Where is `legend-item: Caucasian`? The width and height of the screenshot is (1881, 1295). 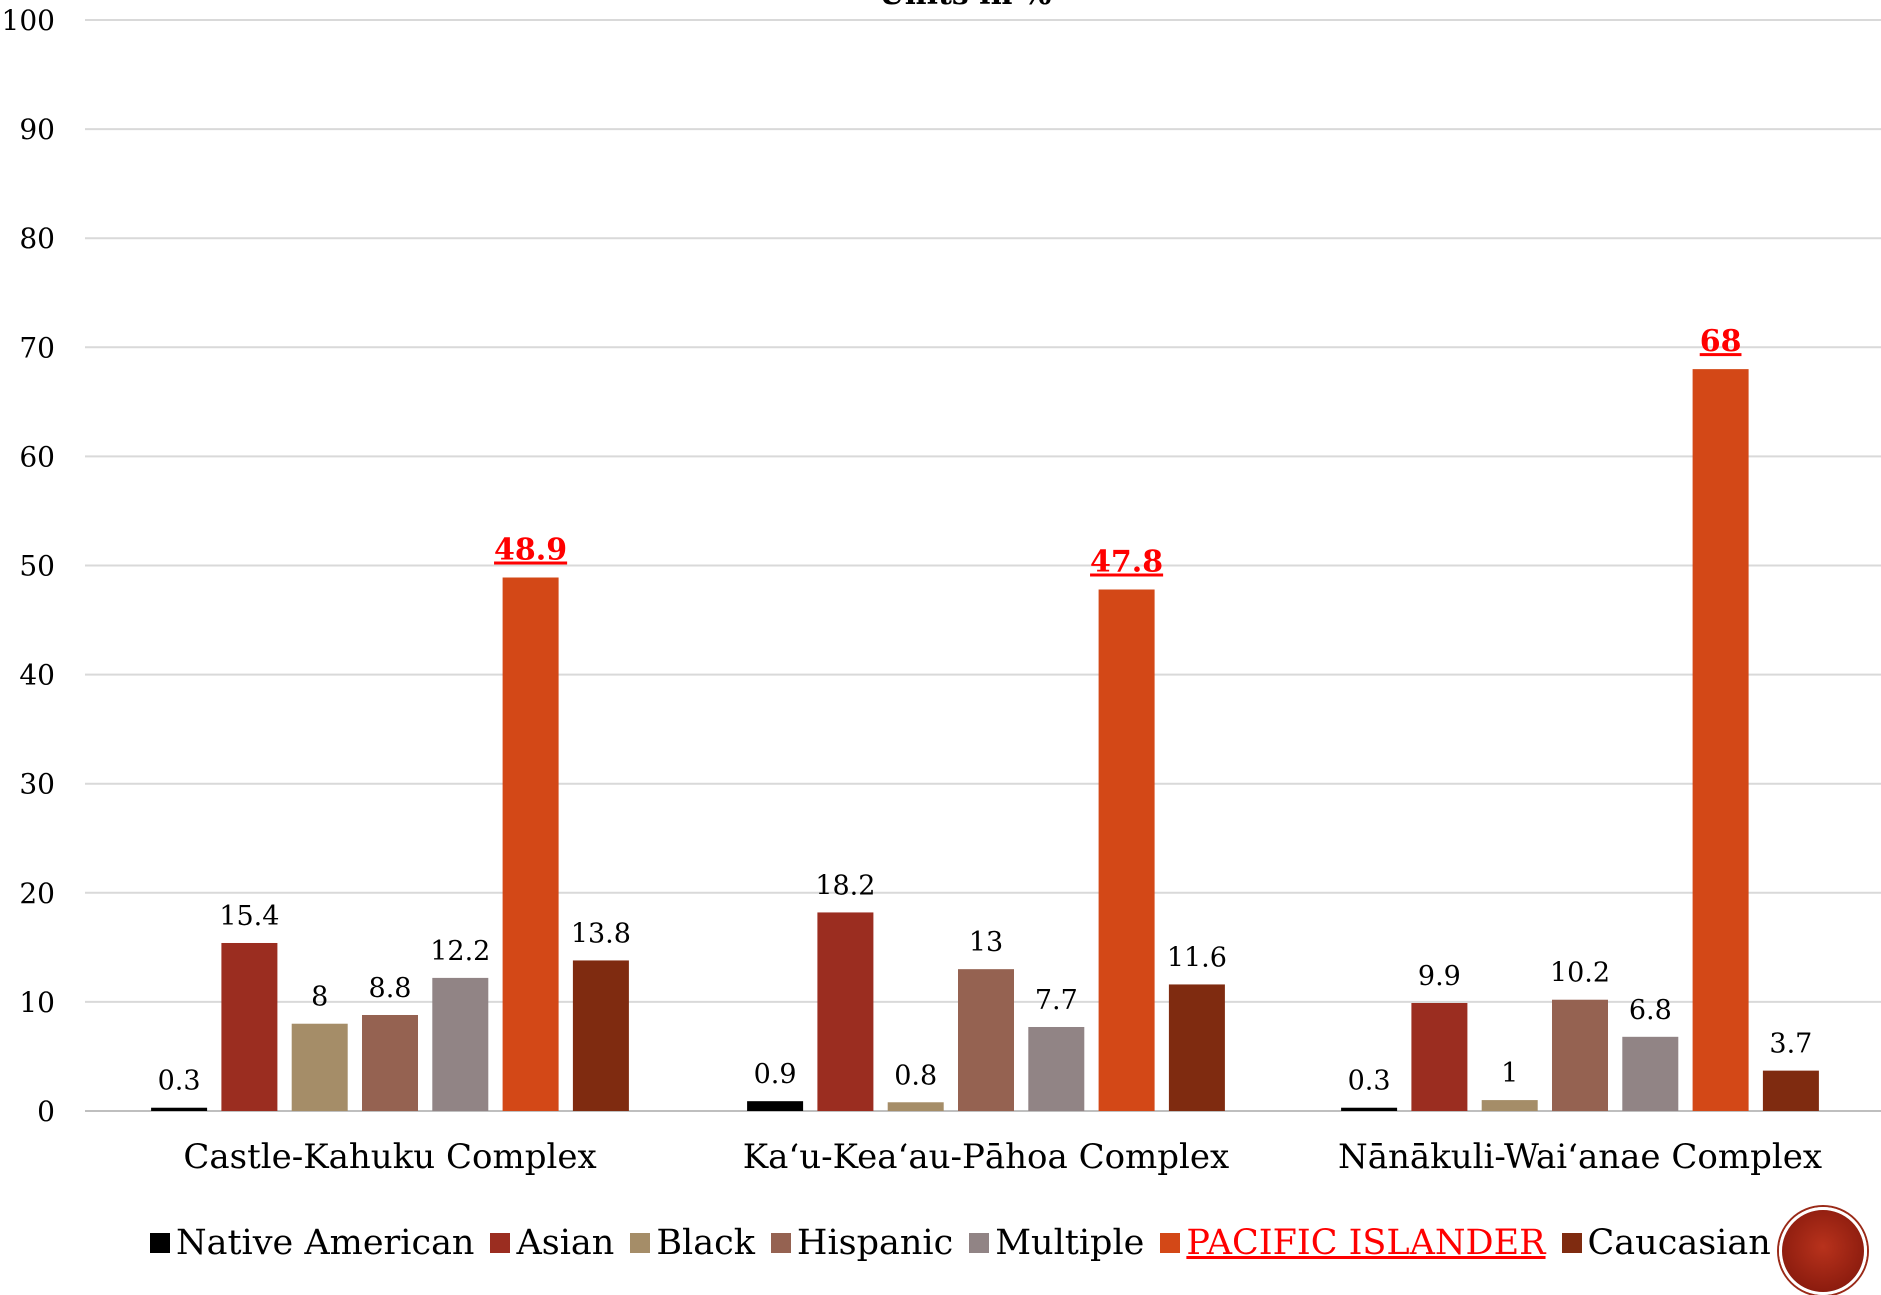
legend-item: Caucasian is located at coordinates (1666, 1243).